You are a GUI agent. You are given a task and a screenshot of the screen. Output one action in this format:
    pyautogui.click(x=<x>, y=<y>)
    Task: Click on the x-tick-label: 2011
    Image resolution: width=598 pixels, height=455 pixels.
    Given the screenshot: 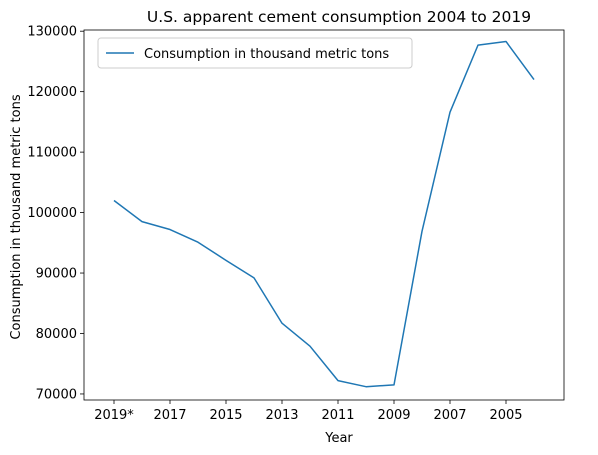 What is the action you would take?
    pyautogui.click(x=337, y=415)
    